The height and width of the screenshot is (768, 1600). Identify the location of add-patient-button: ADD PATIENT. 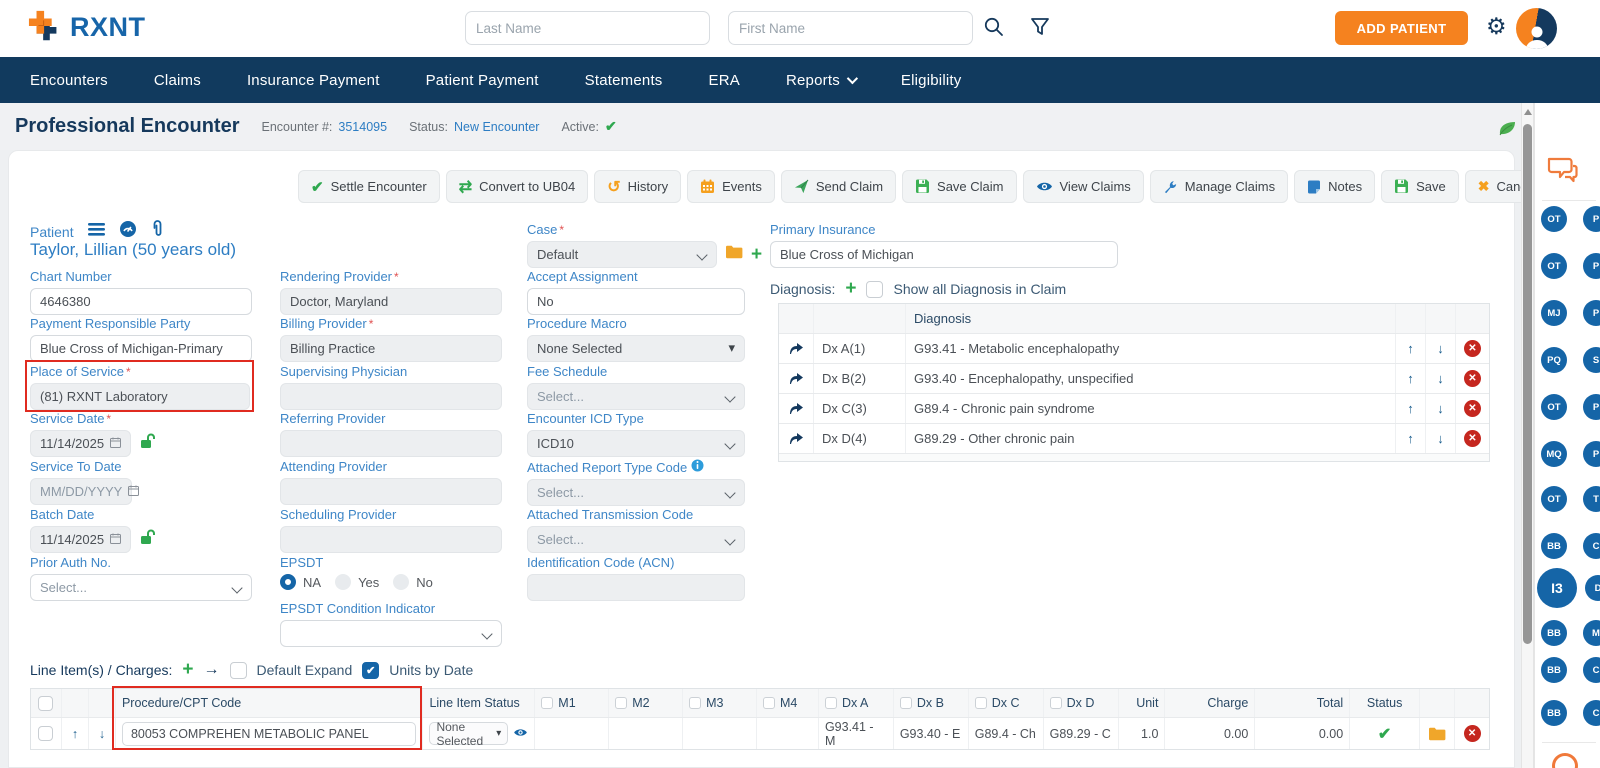
(1401, 28).